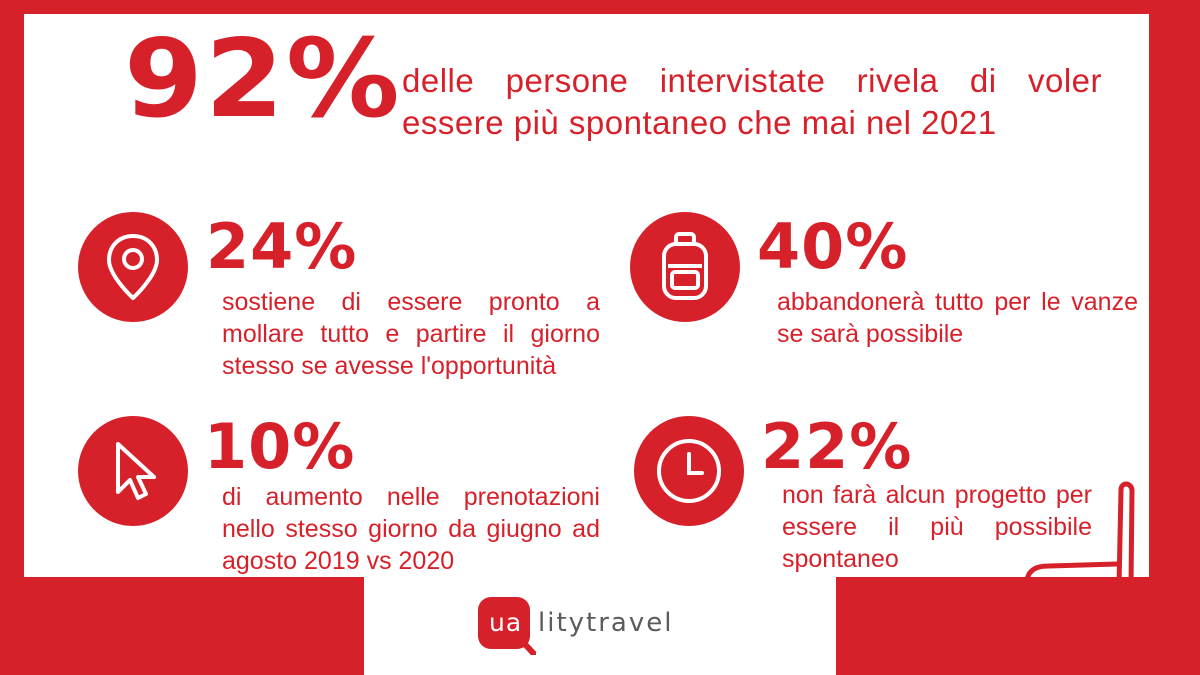  I want to click on stat-percent: 22%, so click(837, 446).